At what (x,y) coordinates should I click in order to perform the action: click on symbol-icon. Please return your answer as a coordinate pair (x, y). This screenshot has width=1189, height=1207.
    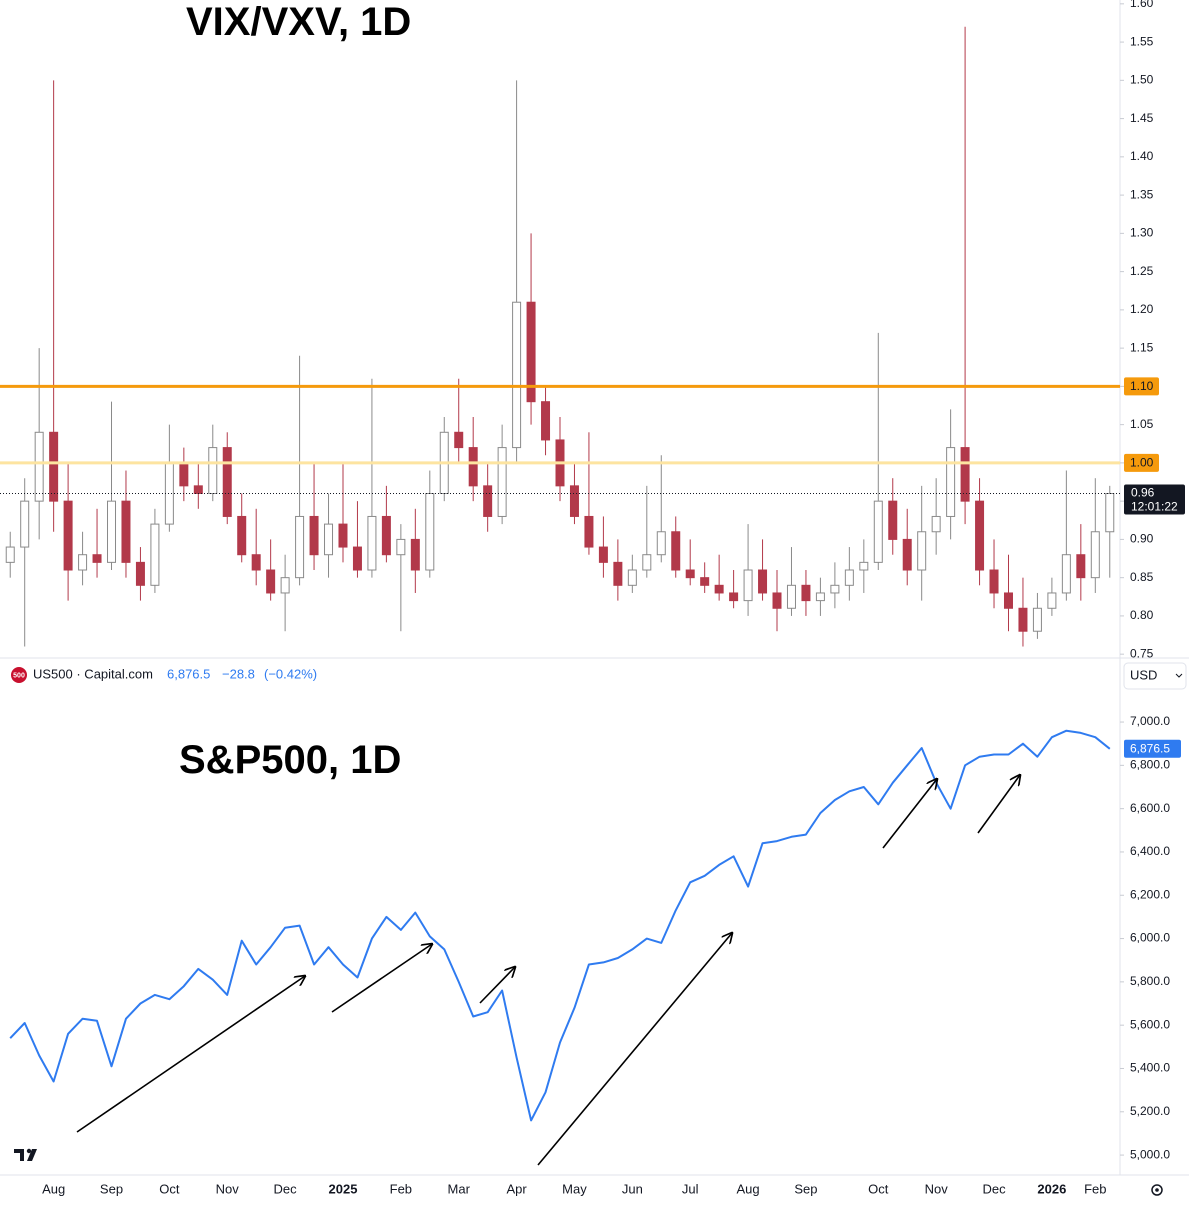
    Looking at the image, I should click on (19, 675).